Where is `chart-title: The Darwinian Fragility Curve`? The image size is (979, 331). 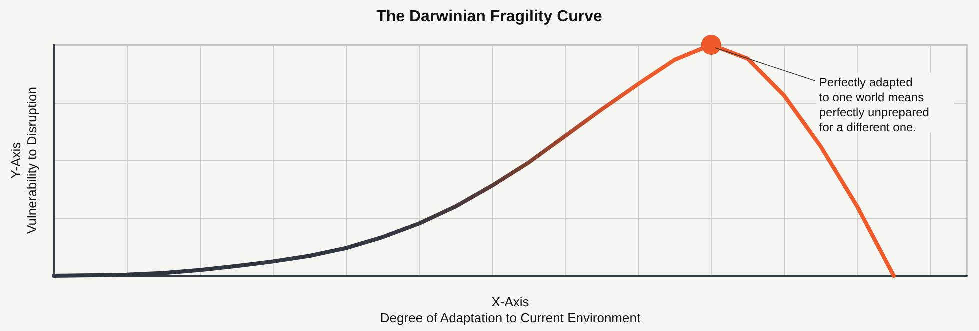
chart-title: The Darwinian Fragility Curve is located at coordinates (489, 17).